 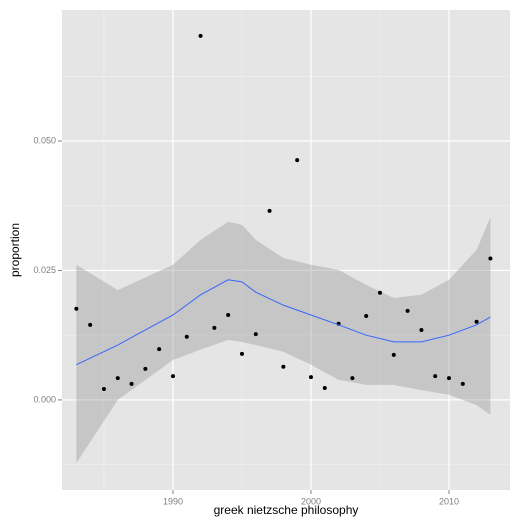 What do you see at coordinates (283, 322) in the screenshot?
I see `smooth-line` at bounding box center [283, 322].